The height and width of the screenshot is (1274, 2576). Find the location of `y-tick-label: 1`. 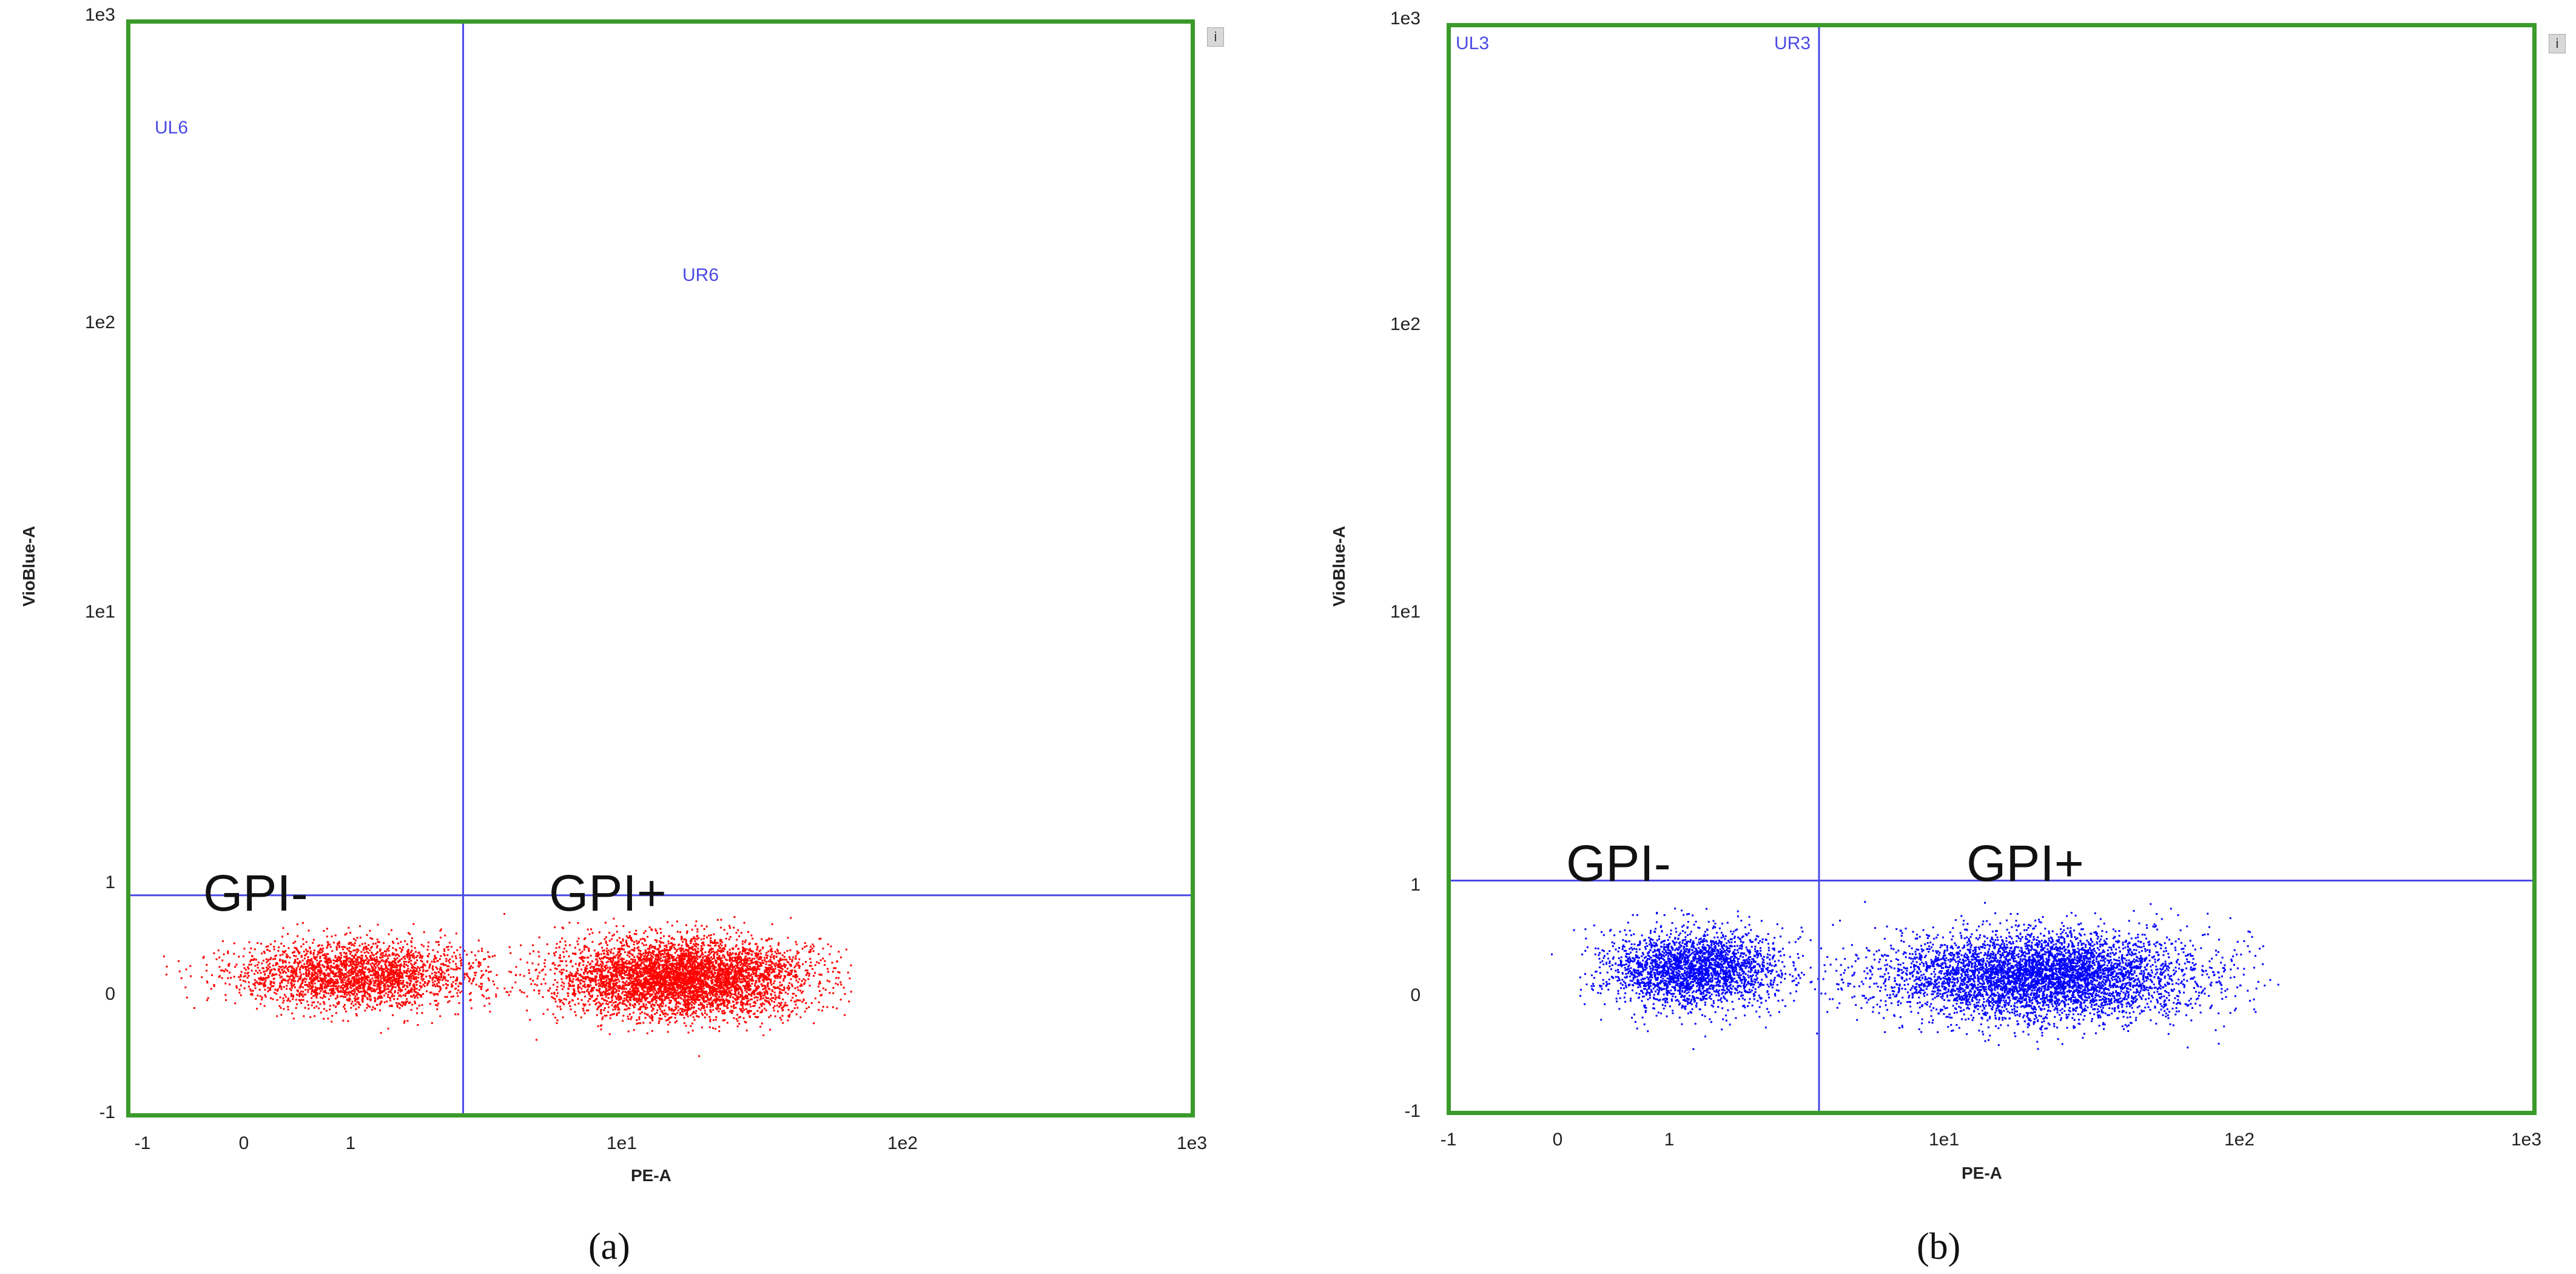

y-tick-label: 1 is located at coordinates (110, 882).